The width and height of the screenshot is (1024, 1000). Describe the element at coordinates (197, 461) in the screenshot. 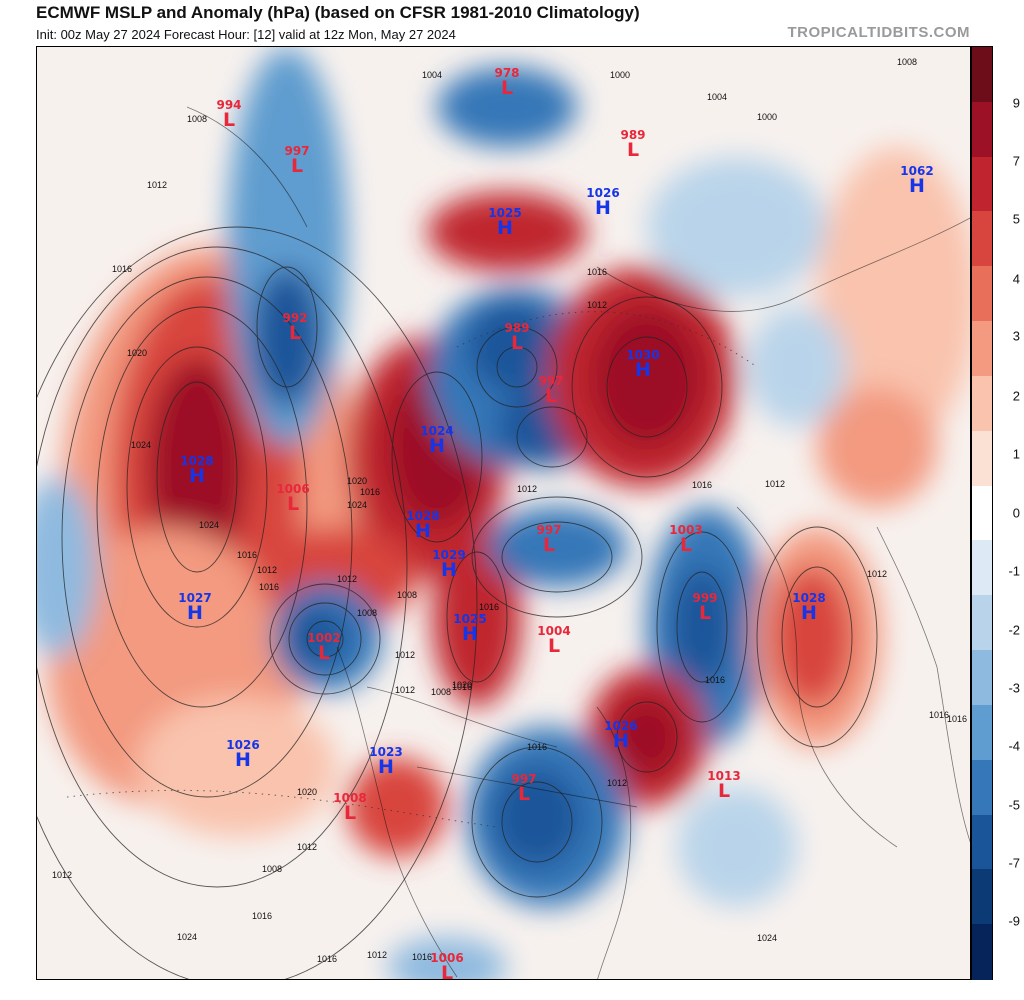

I see `pressure-value: 1028` at that location.